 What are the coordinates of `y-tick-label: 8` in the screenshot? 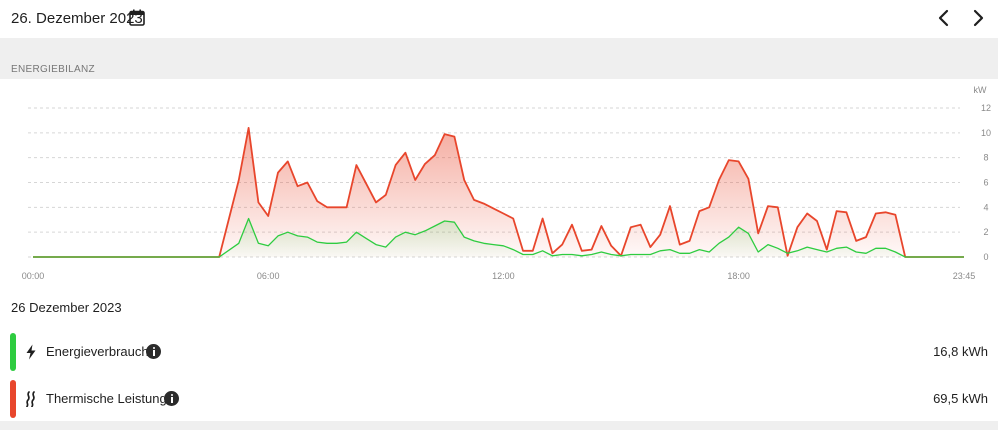 It's located at (985, 158).